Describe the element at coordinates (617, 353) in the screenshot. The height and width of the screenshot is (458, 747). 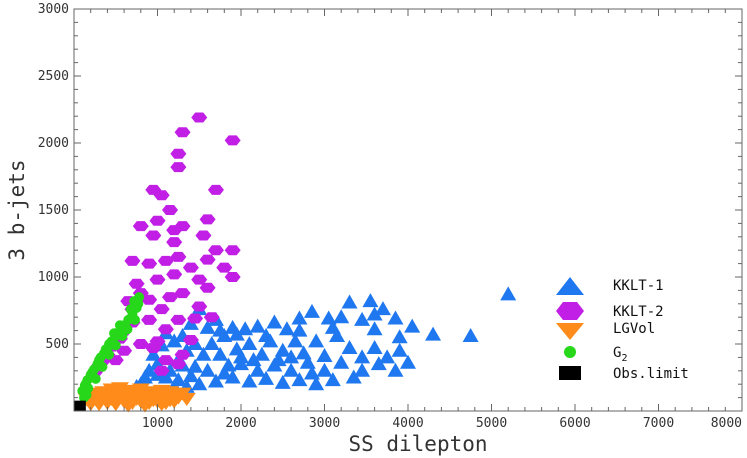
I see `legend-label-g2-name: G` at that location.